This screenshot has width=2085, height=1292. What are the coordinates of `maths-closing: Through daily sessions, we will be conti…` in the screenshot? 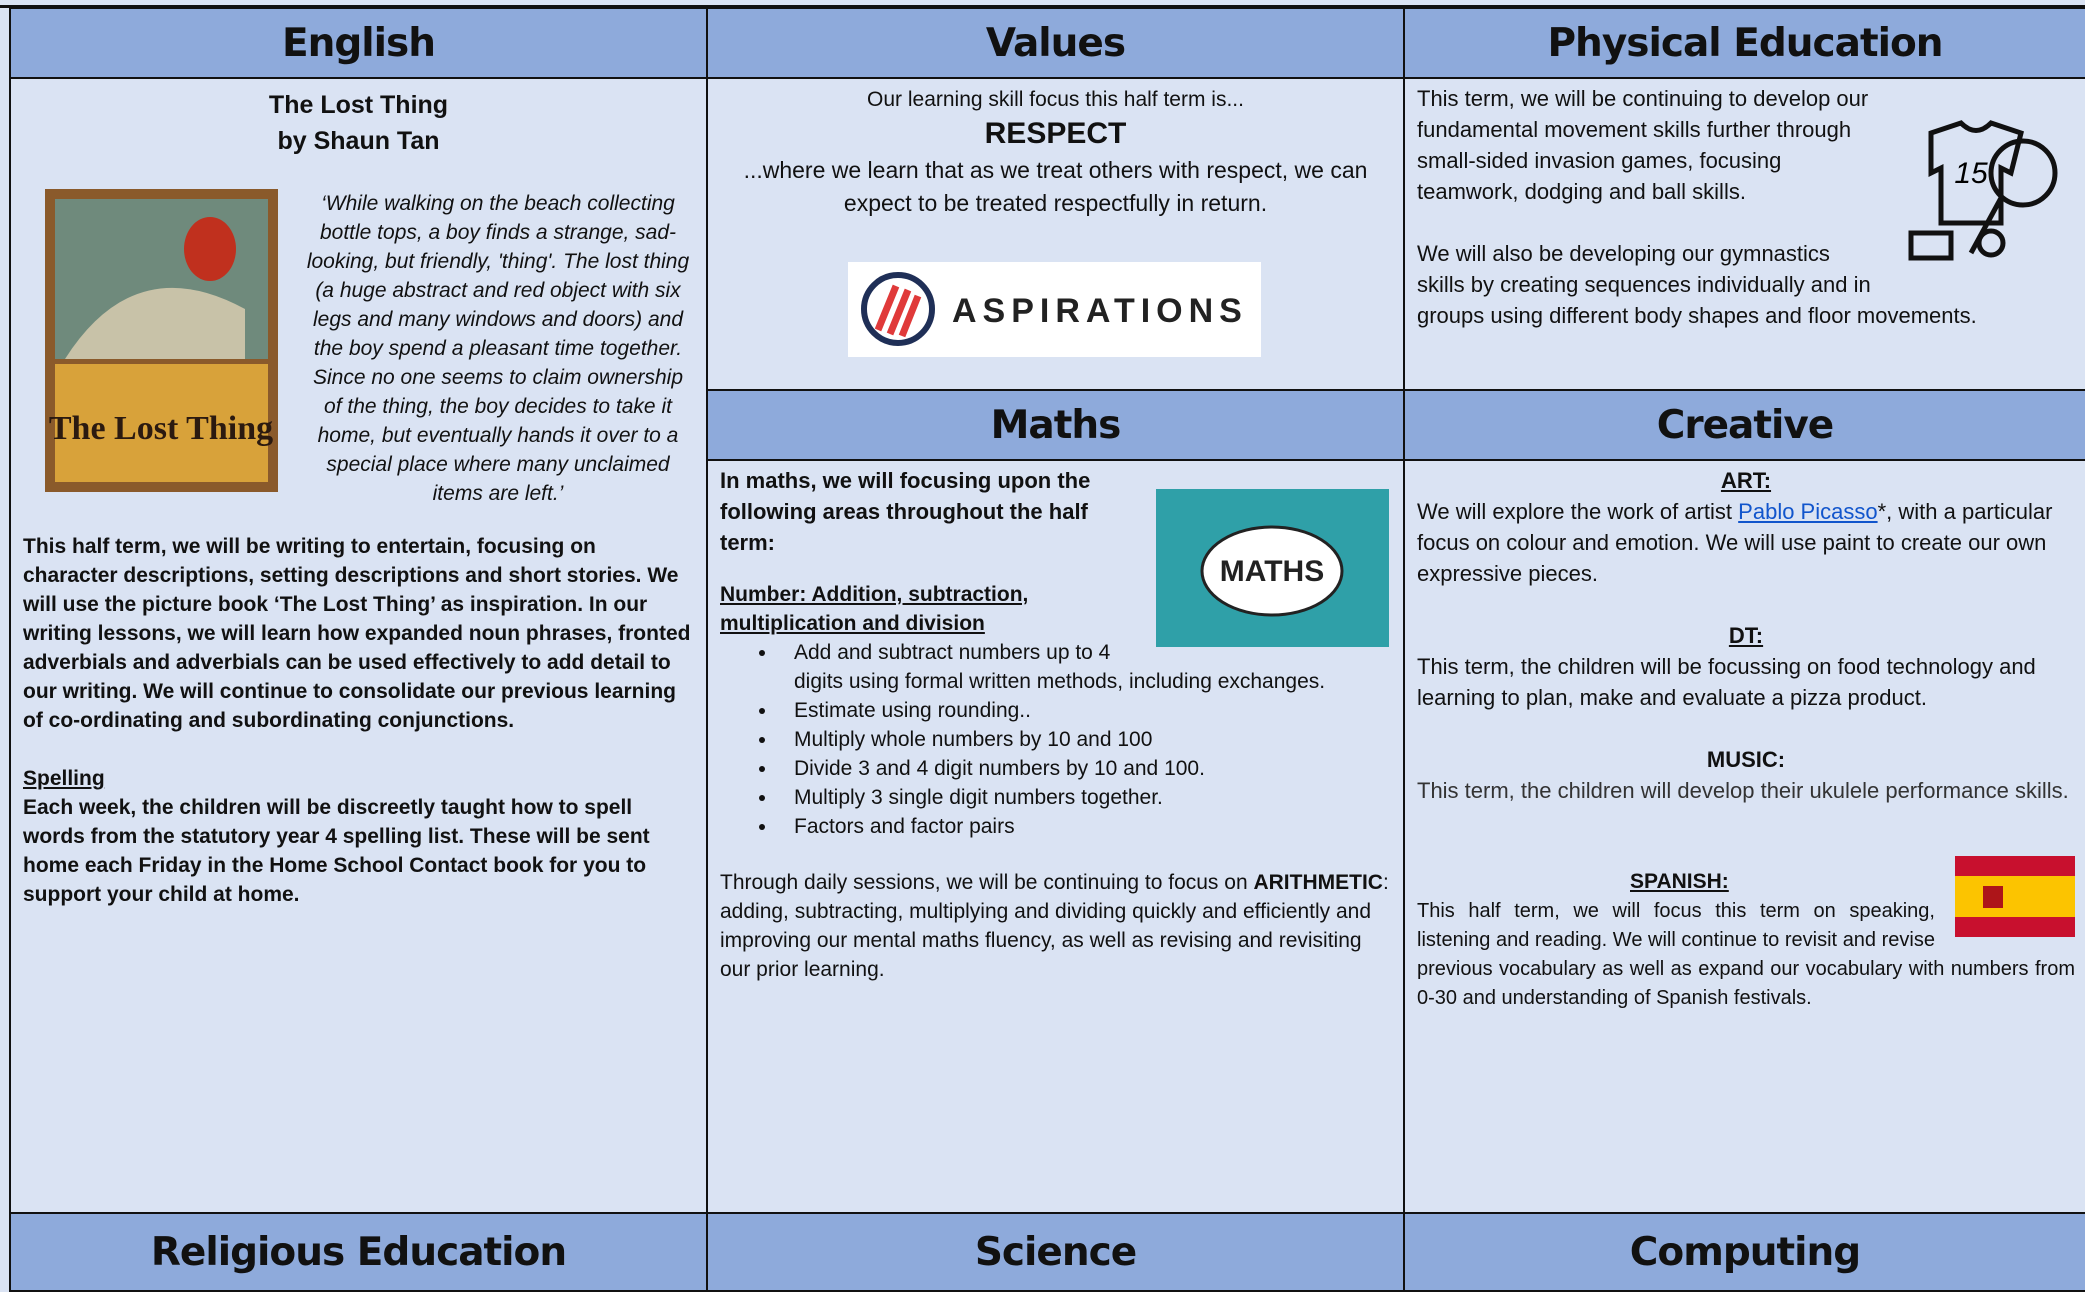 It's located at (1055, 926).